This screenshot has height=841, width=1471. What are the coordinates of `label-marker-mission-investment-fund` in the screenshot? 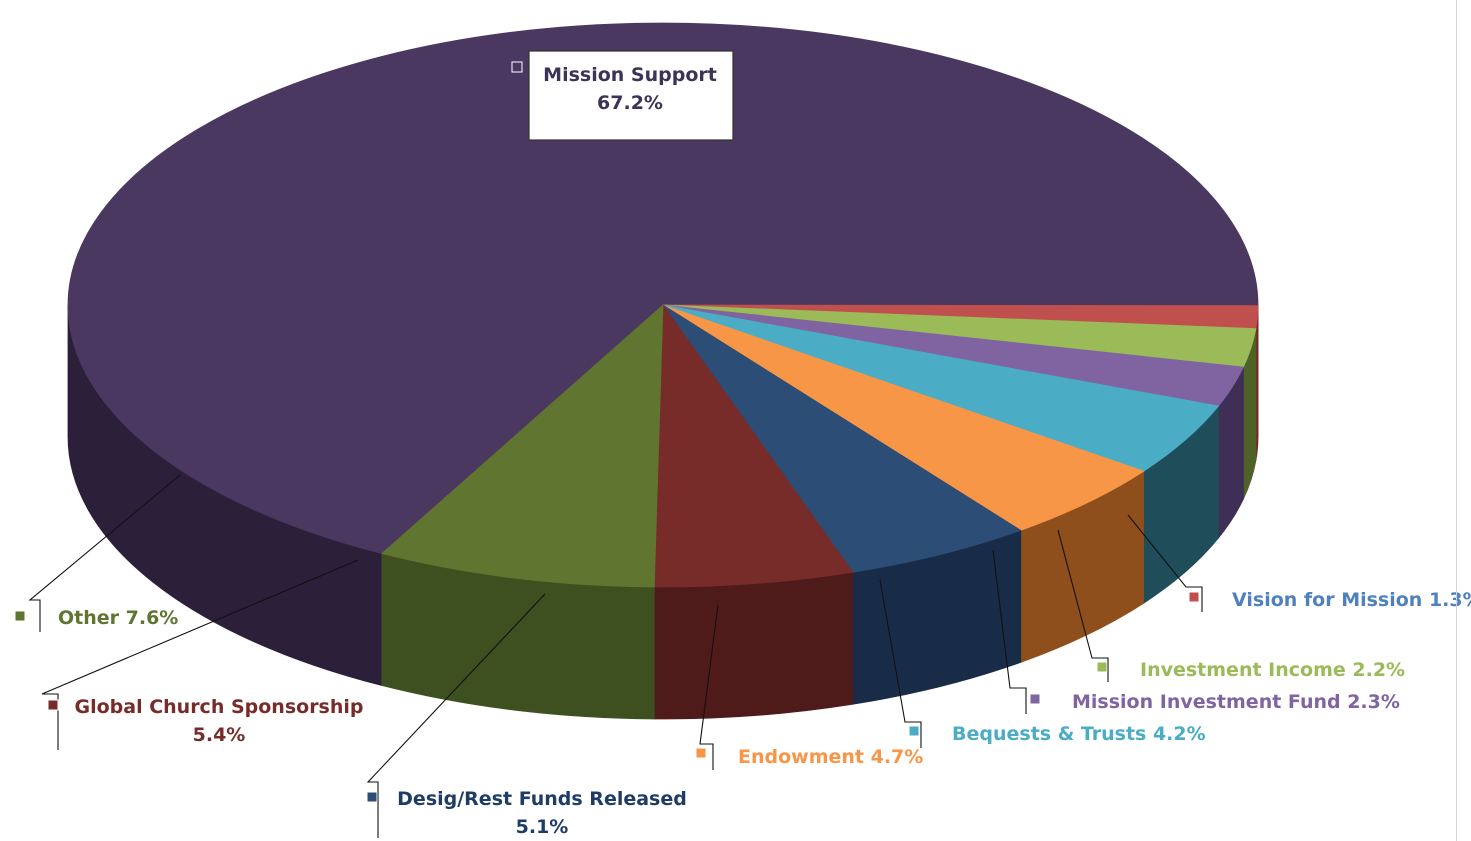 It's located at (1035, 699).